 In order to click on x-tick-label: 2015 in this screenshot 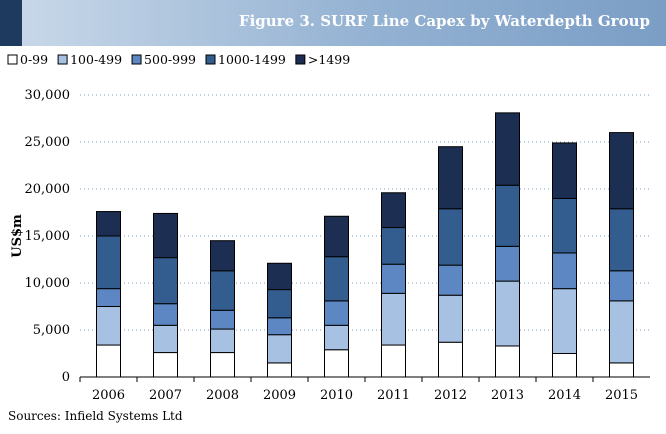, I will do `click(621, 395)`.